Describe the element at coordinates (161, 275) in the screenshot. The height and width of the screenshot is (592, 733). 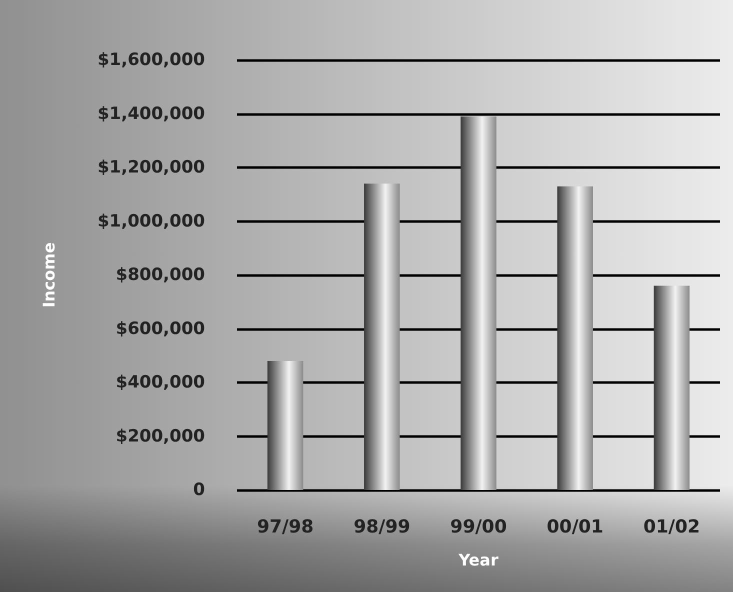
I see `y-tick-label: $800,000` at that location.